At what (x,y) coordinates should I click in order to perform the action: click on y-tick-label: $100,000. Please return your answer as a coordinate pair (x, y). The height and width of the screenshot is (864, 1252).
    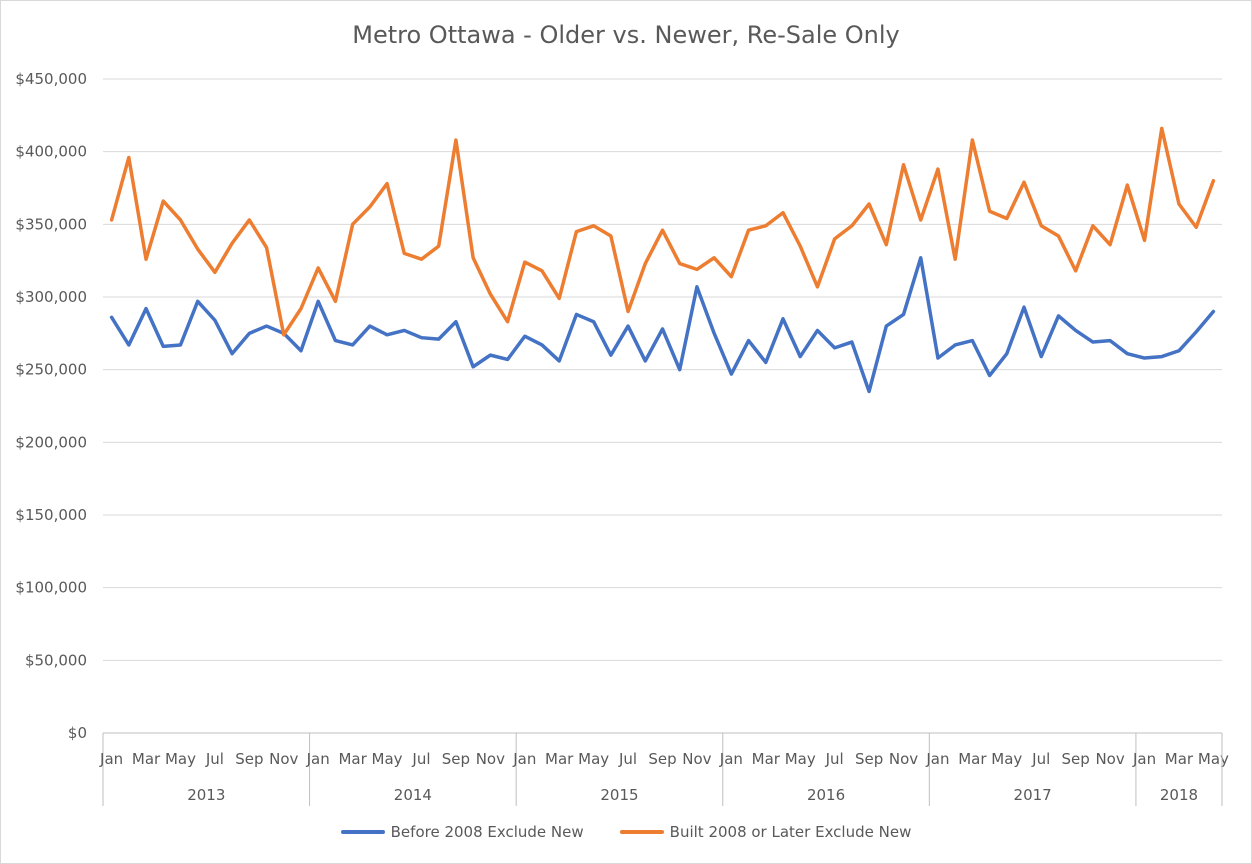
    Looking at the image, I should click on (51, 588).